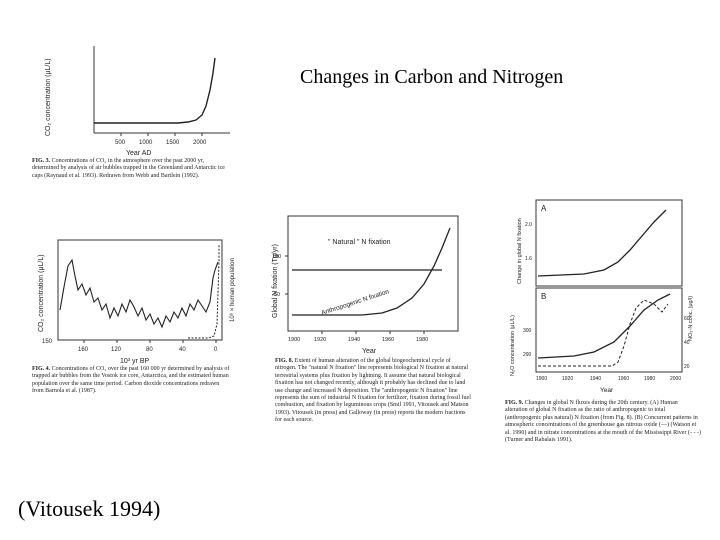  What do you see at coordinates (149, 350) in the screenshot?
I see `fig4-xtick: 80` at bounding box center [149, 350].